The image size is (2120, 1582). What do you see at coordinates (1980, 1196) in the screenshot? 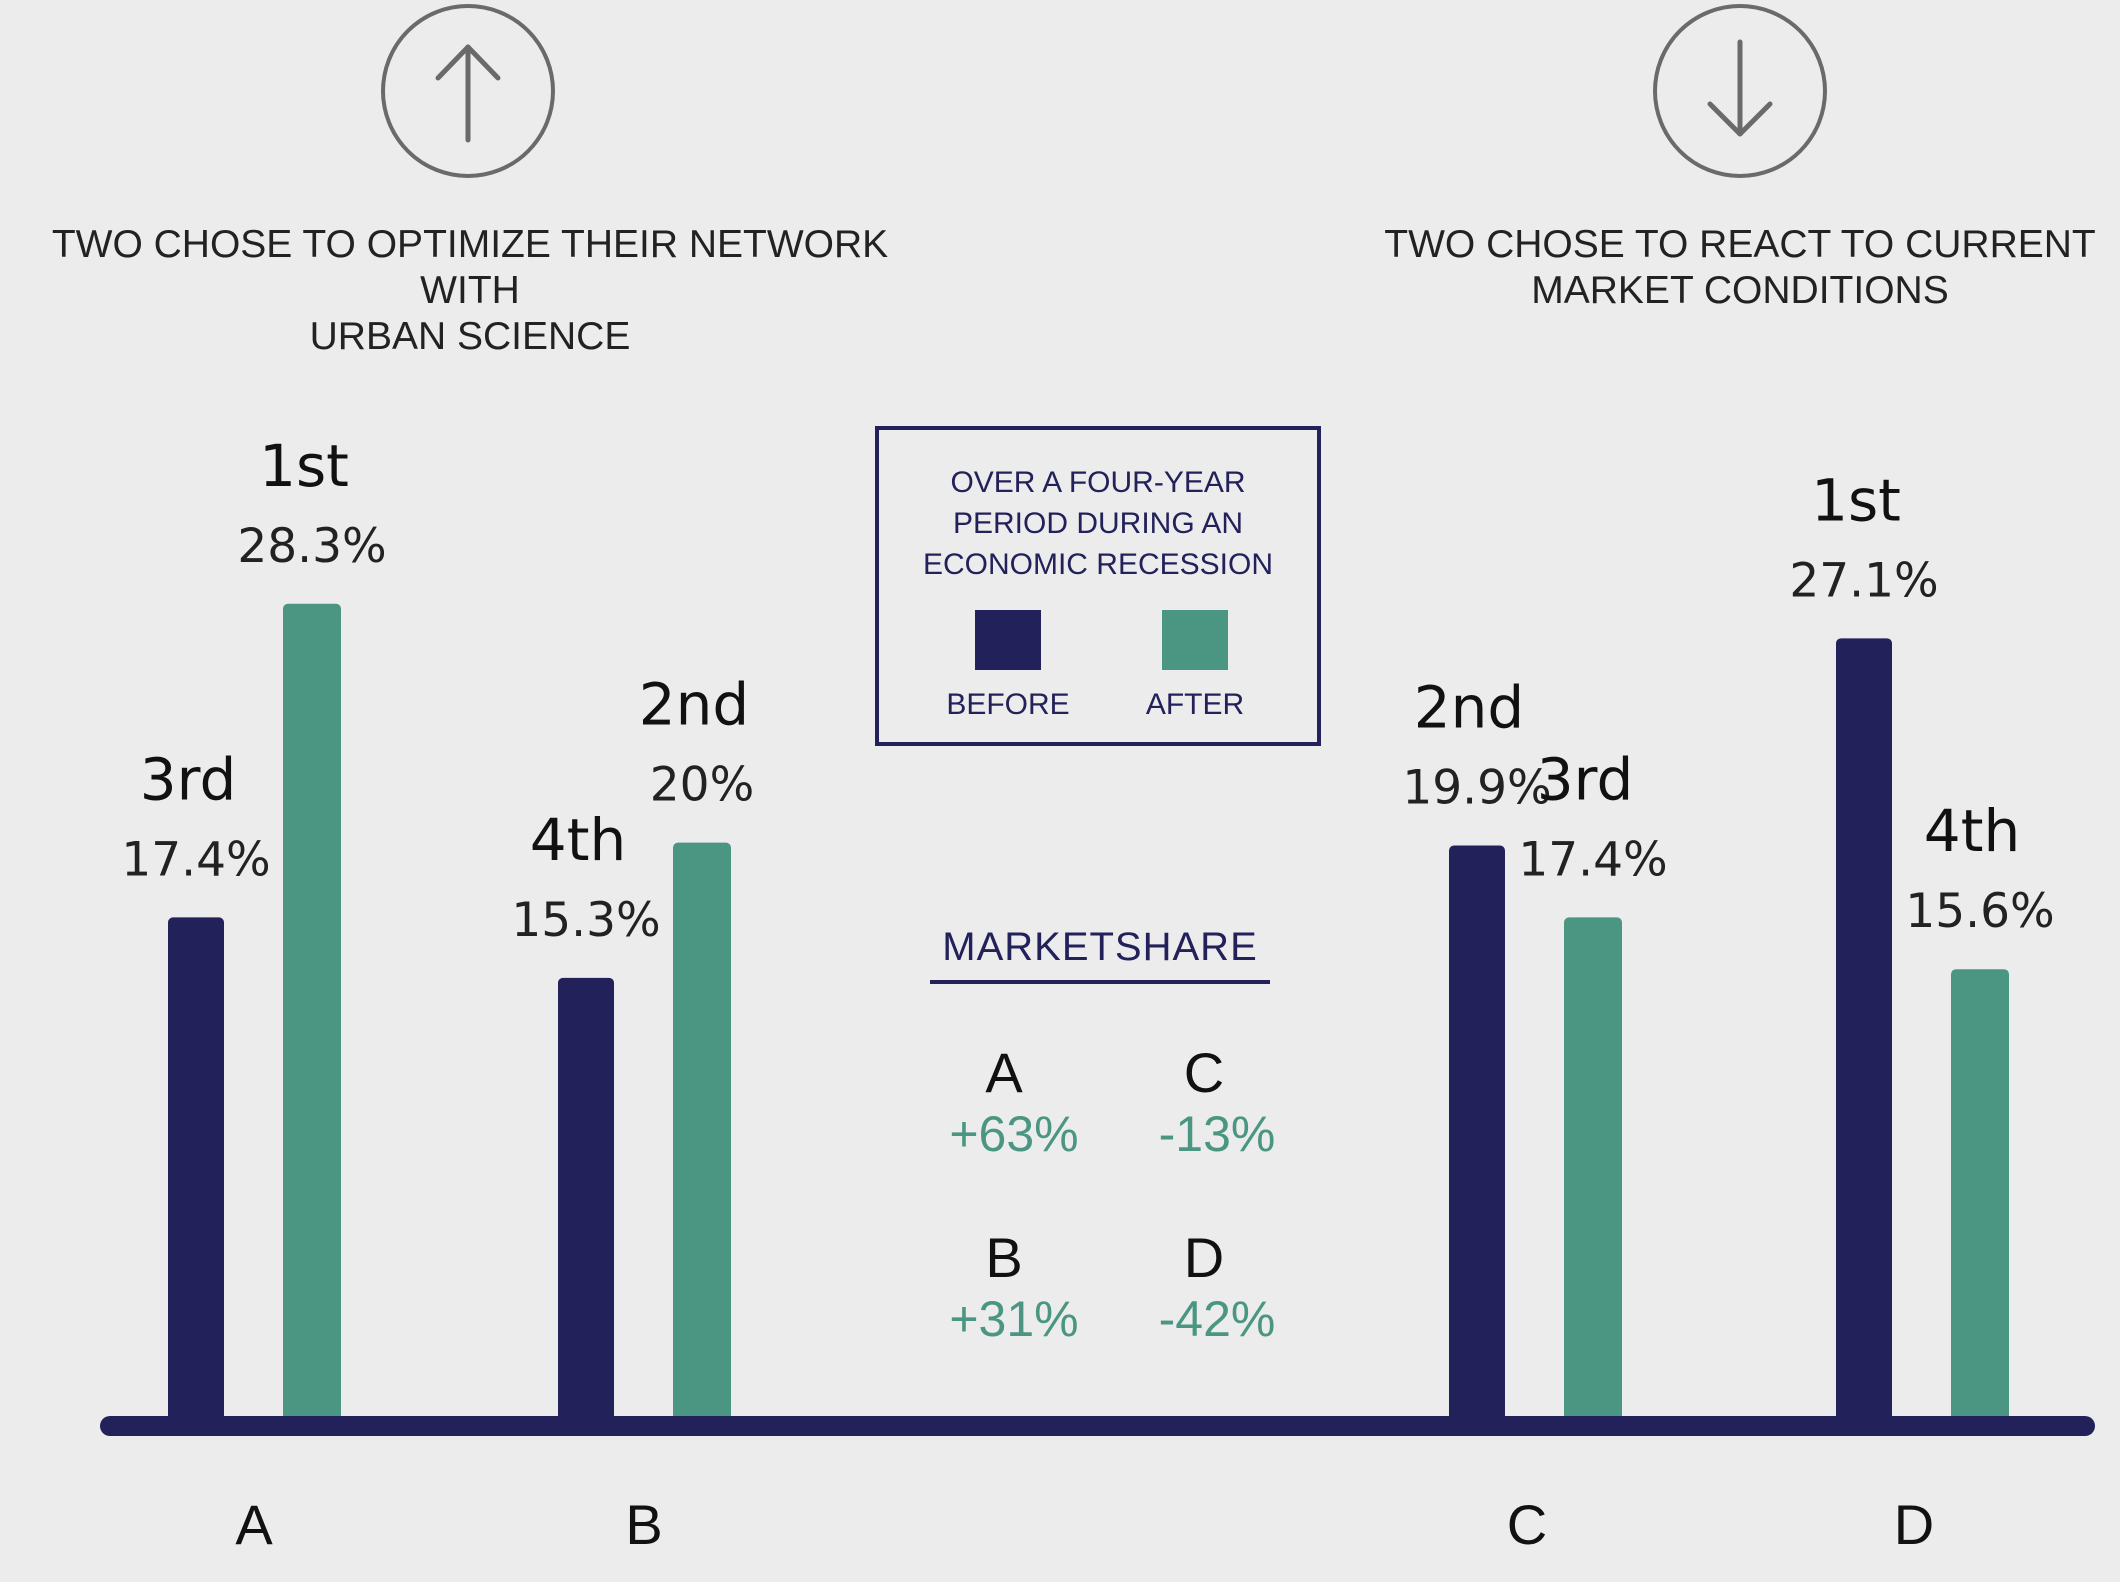
I see `bar-d-after` at bounding box center [1980, 1196].